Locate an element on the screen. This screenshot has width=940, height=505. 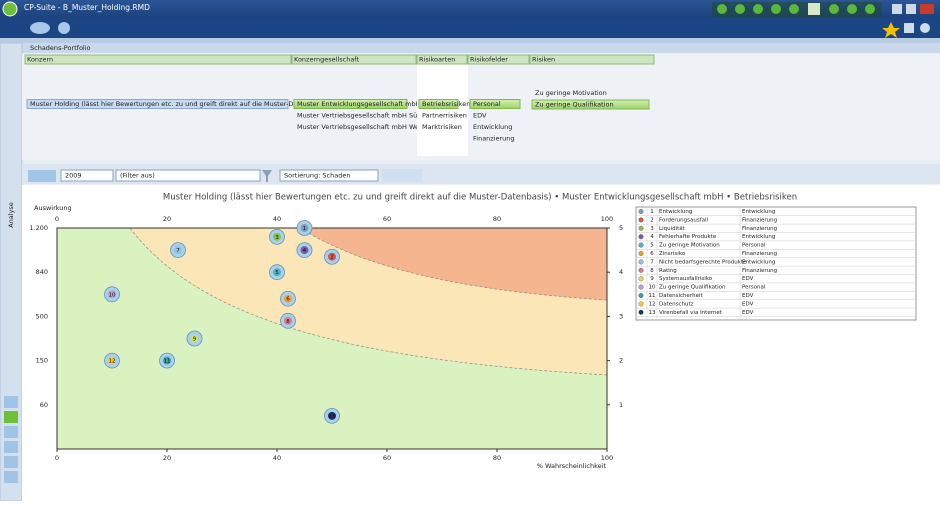
app-icon is located at coordinates (10, 9).